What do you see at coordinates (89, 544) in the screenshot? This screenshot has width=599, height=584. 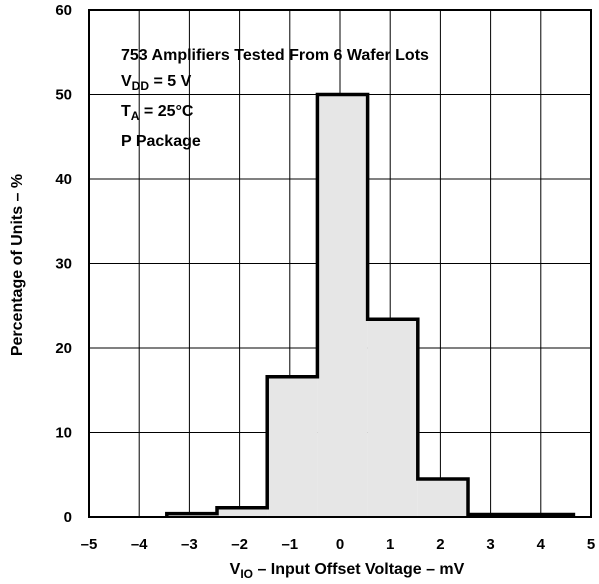 I see `x-tick-label-0: –5` at bounding box center [89, 544].